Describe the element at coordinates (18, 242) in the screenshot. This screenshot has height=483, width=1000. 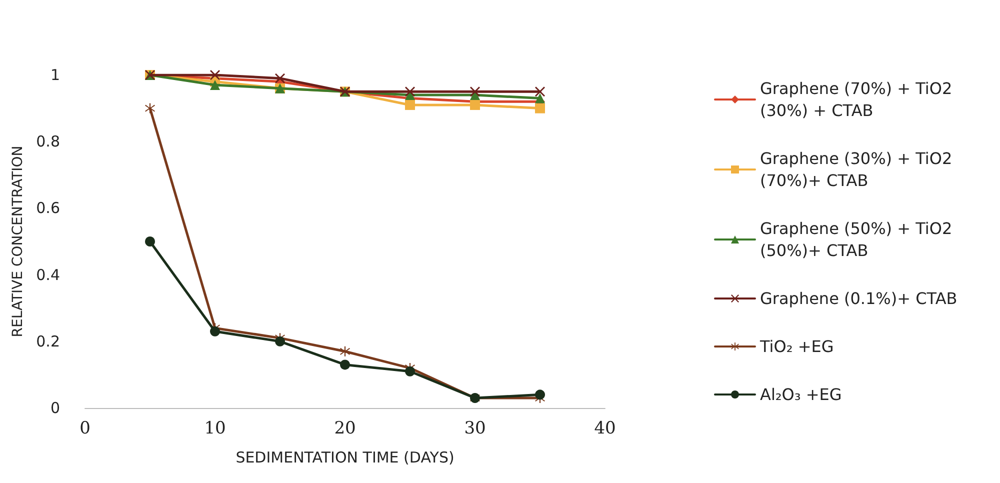
I see `y-axis-title: RELATIVE CONCENTRATION` at that location.